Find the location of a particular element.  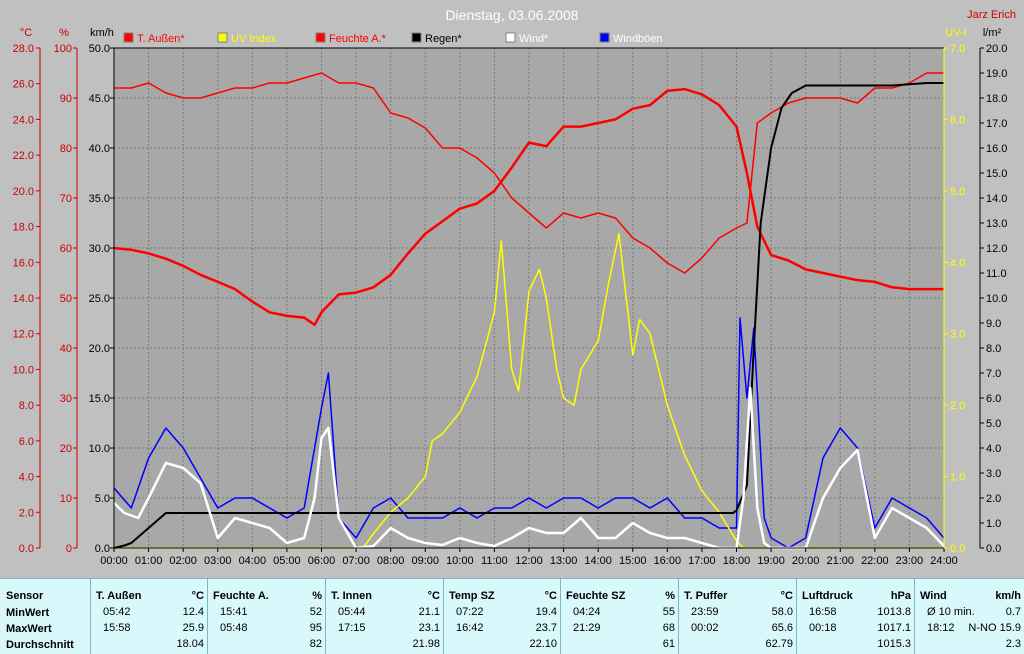

stats-column: Feuchte SZ% 04:24 55 21:29 68 61 is located at coordinates (619, 616).